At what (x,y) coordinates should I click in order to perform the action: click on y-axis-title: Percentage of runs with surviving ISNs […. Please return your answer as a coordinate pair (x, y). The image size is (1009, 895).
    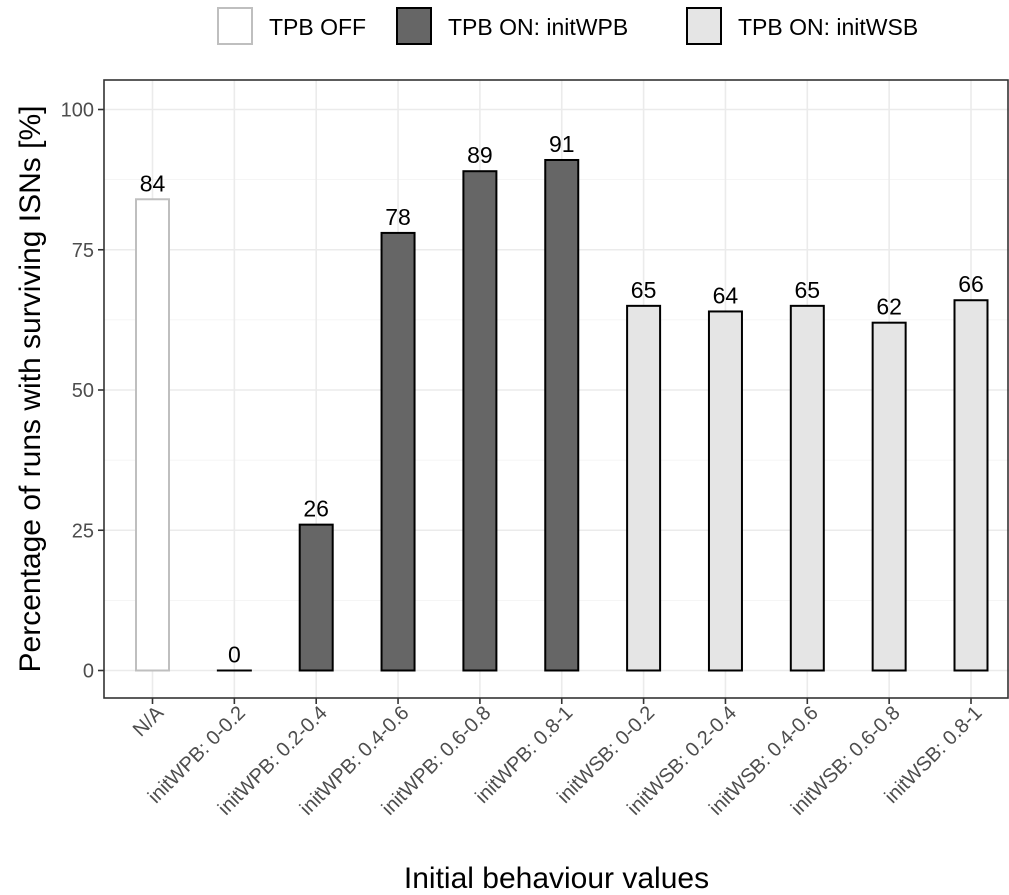
    Looking at the image, I should click on (30, 389).